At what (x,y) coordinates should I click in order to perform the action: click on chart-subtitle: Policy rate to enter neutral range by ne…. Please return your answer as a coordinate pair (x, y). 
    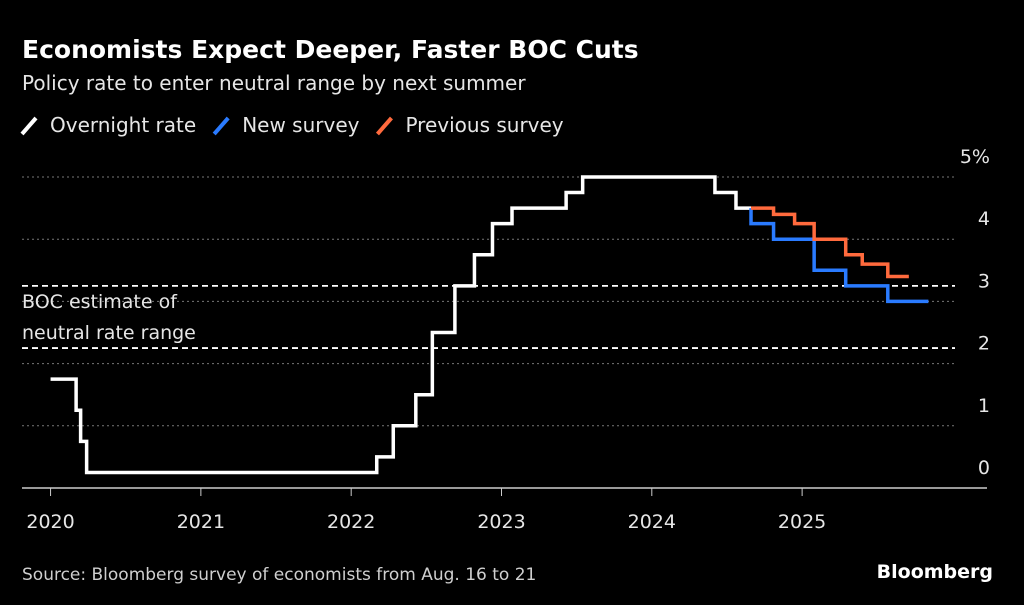
    Looking at the image, I should click on (274, 83).